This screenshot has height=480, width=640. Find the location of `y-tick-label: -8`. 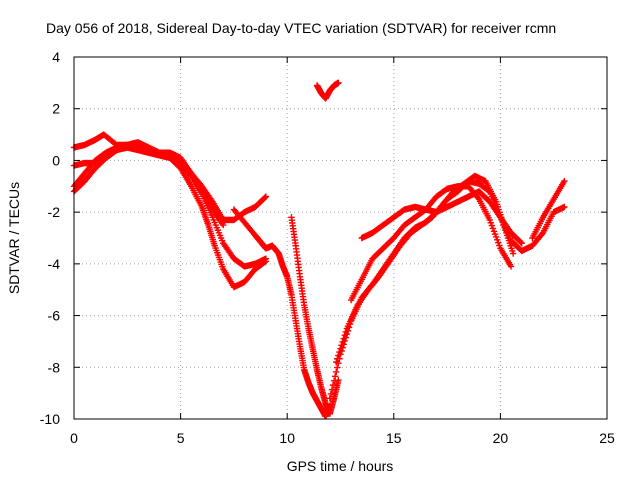

y-tick-label: -8 is located at coordinates (54, 367).